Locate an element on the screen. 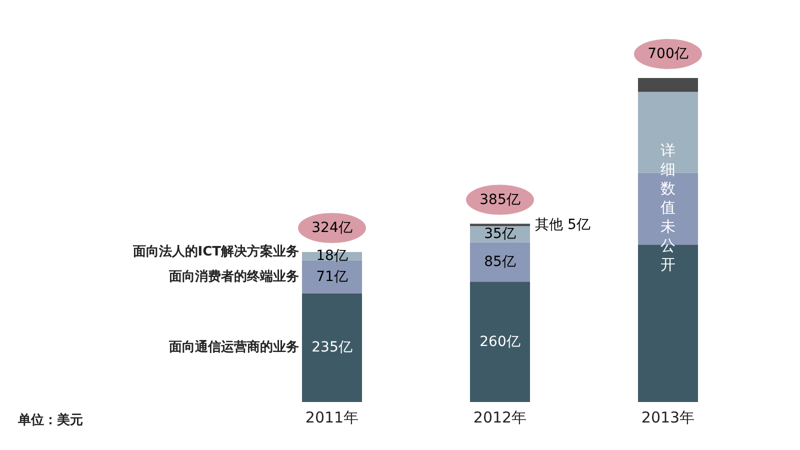 The width and height of the screenshot is (800, 450). data-label: 35亿 is located at coordinates (500, 234).